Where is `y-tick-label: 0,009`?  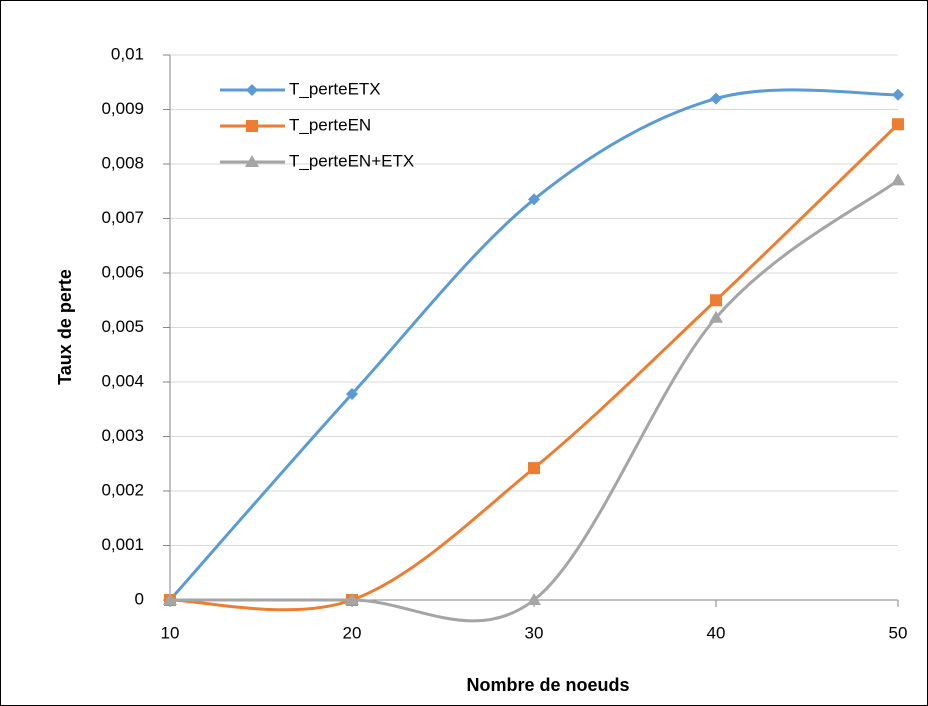 y-tick-label: 0,009 is located at coordinates (122, 108).